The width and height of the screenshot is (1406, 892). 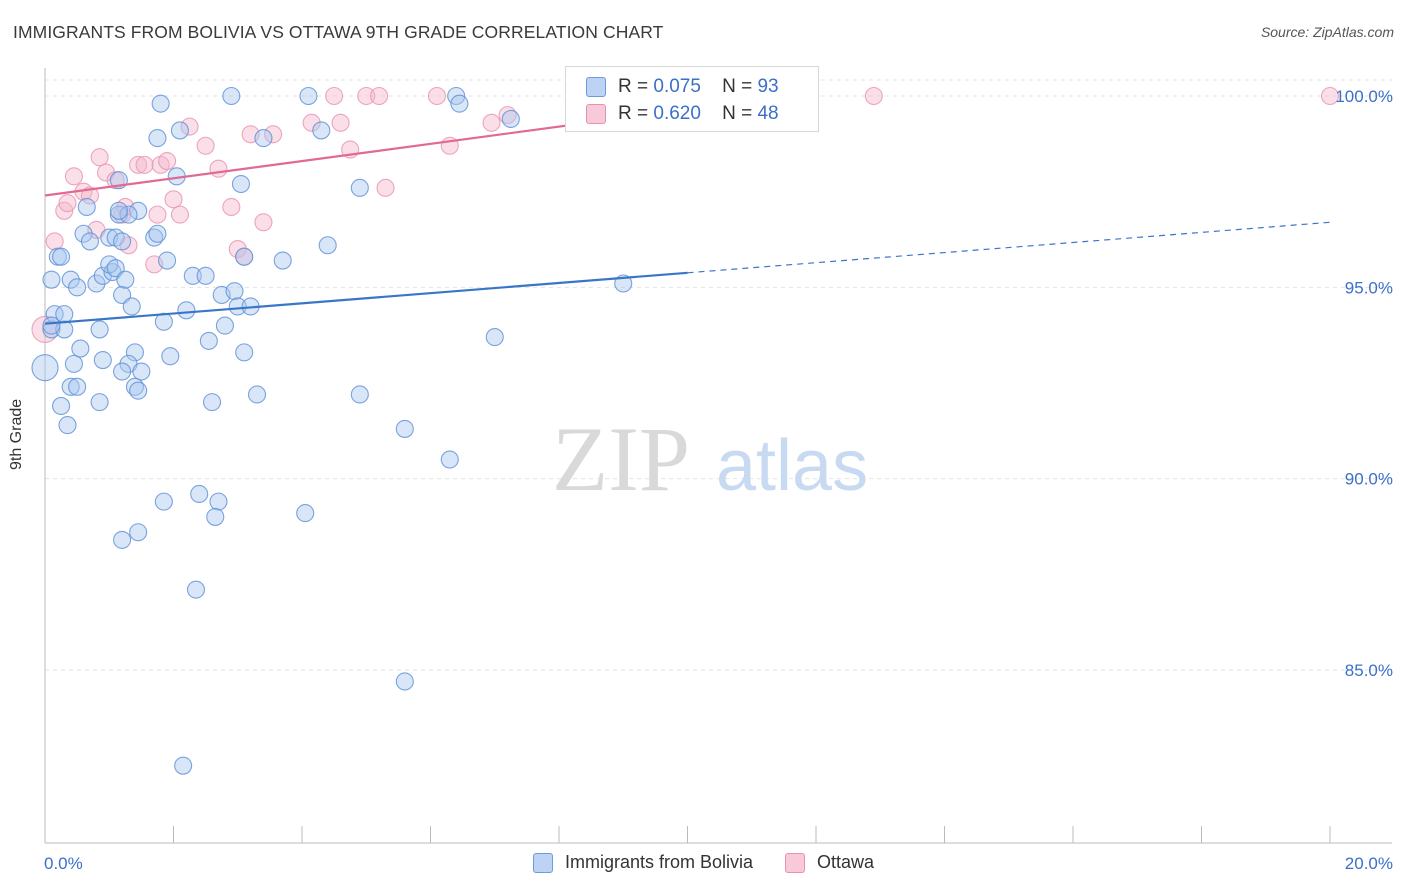 I want to click on y-tick-label: 85.0%, so click(x=1369, y=670).